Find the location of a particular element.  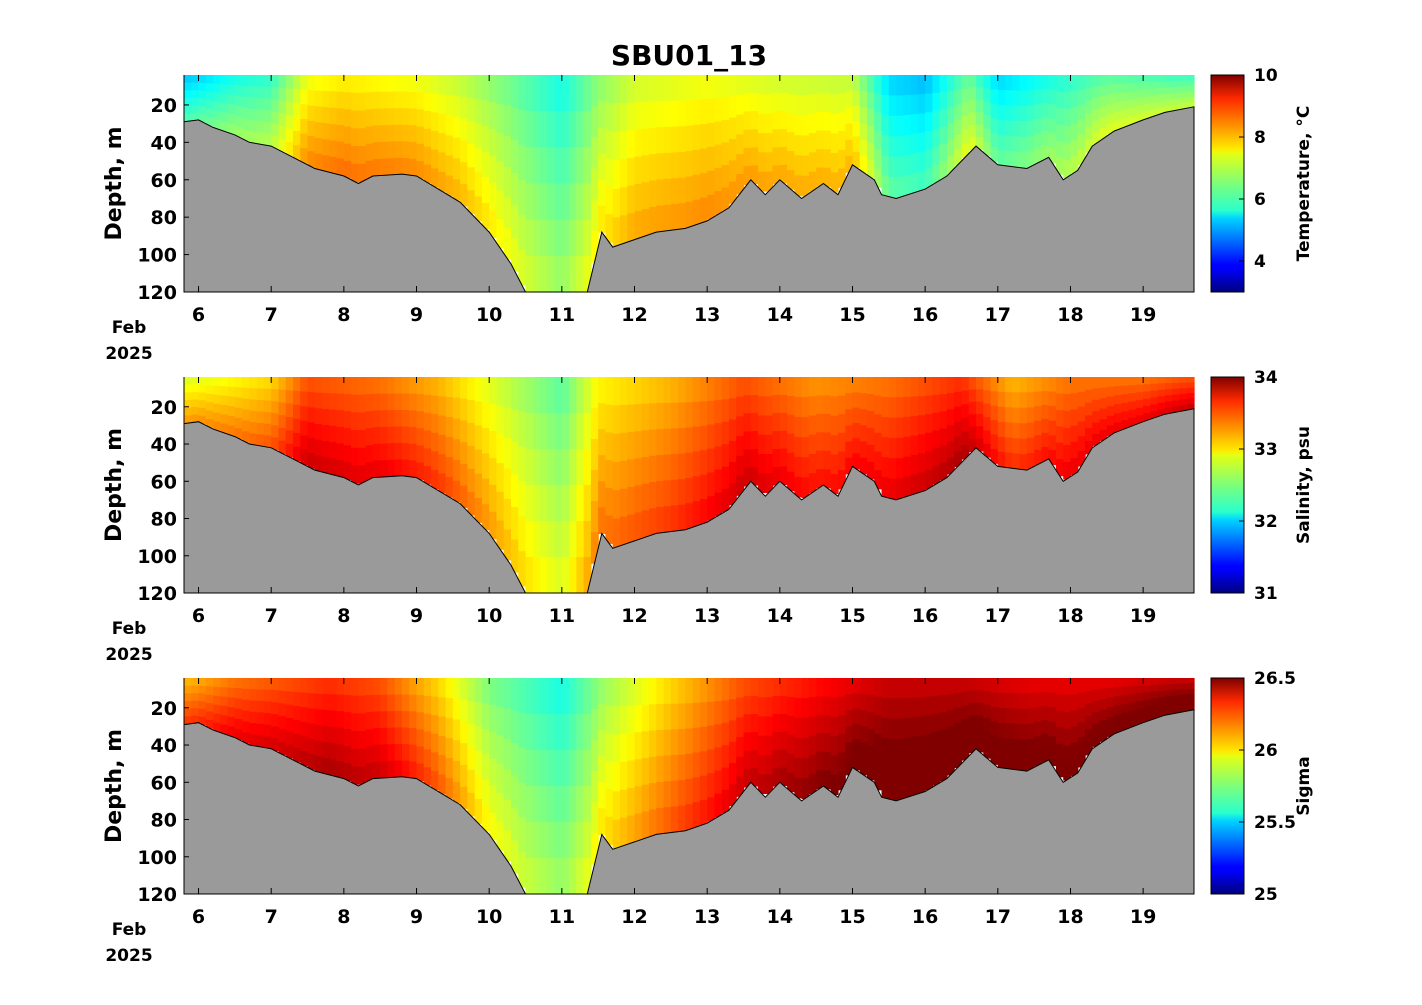

colorbar-label: Temperature, °C is located at coordinates (1304, 184).